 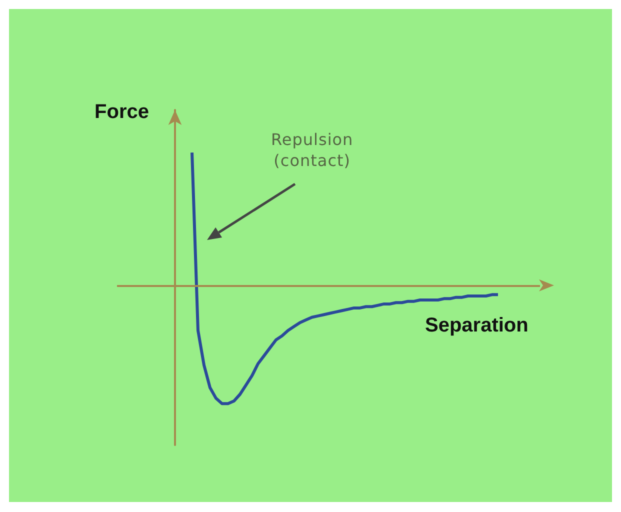 What do you see at coordinates (312, 150) in the screenshot?
I see `annotation: Repulsion (contact)` at bounding box center [312, 150].